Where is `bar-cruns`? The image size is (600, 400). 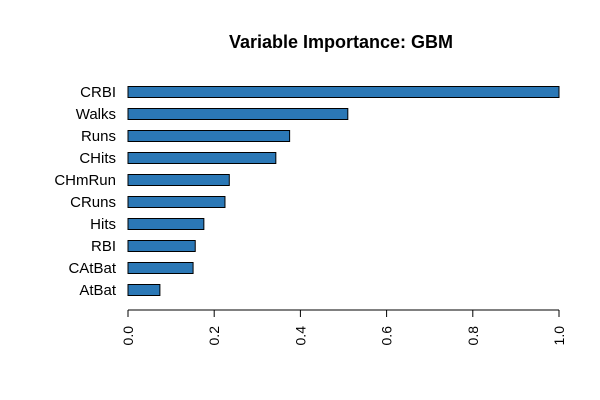
bar-cruns is located at coordinates (176, 202).